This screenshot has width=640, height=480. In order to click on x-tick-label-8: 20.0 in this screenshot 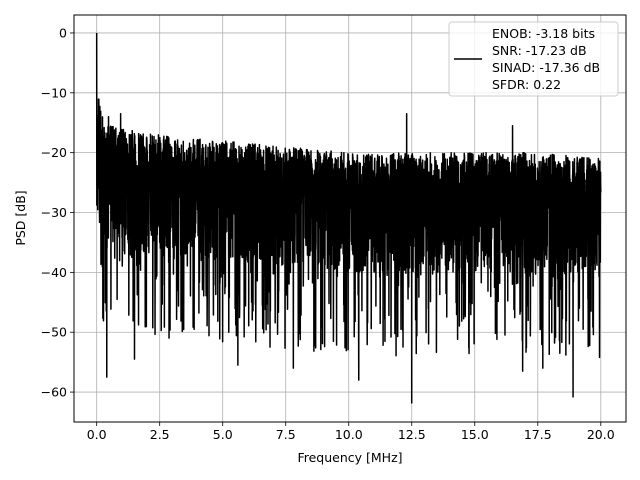, I will do `click(601, 434)`.